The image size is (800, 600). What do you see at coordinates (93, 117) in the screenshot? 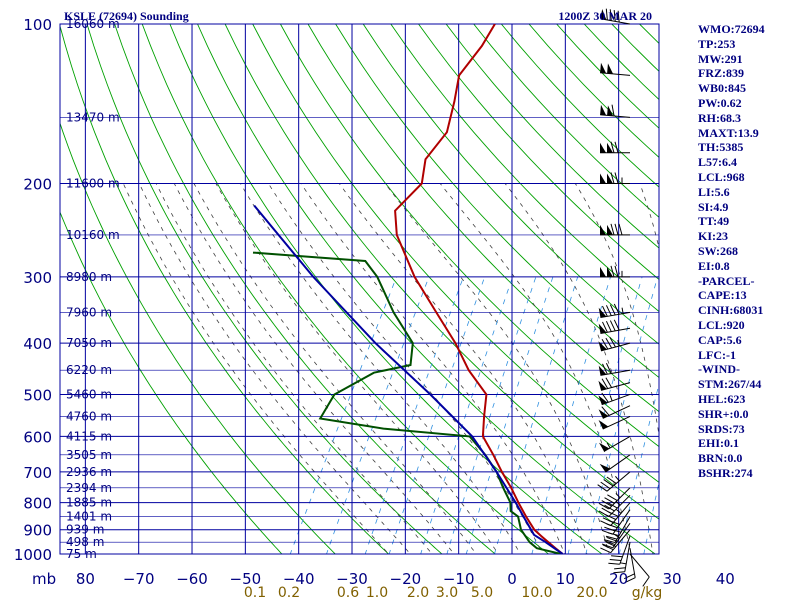
I see `height-label: 13470 m` at bounding box center [93, 117].